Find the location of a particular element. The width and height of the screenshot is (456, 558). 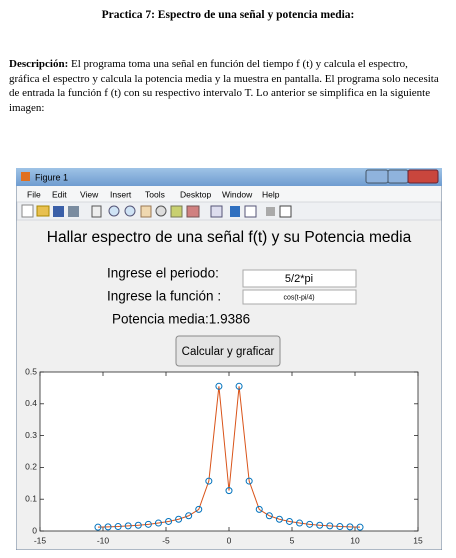

period-input is located at coordinates (299, 278).